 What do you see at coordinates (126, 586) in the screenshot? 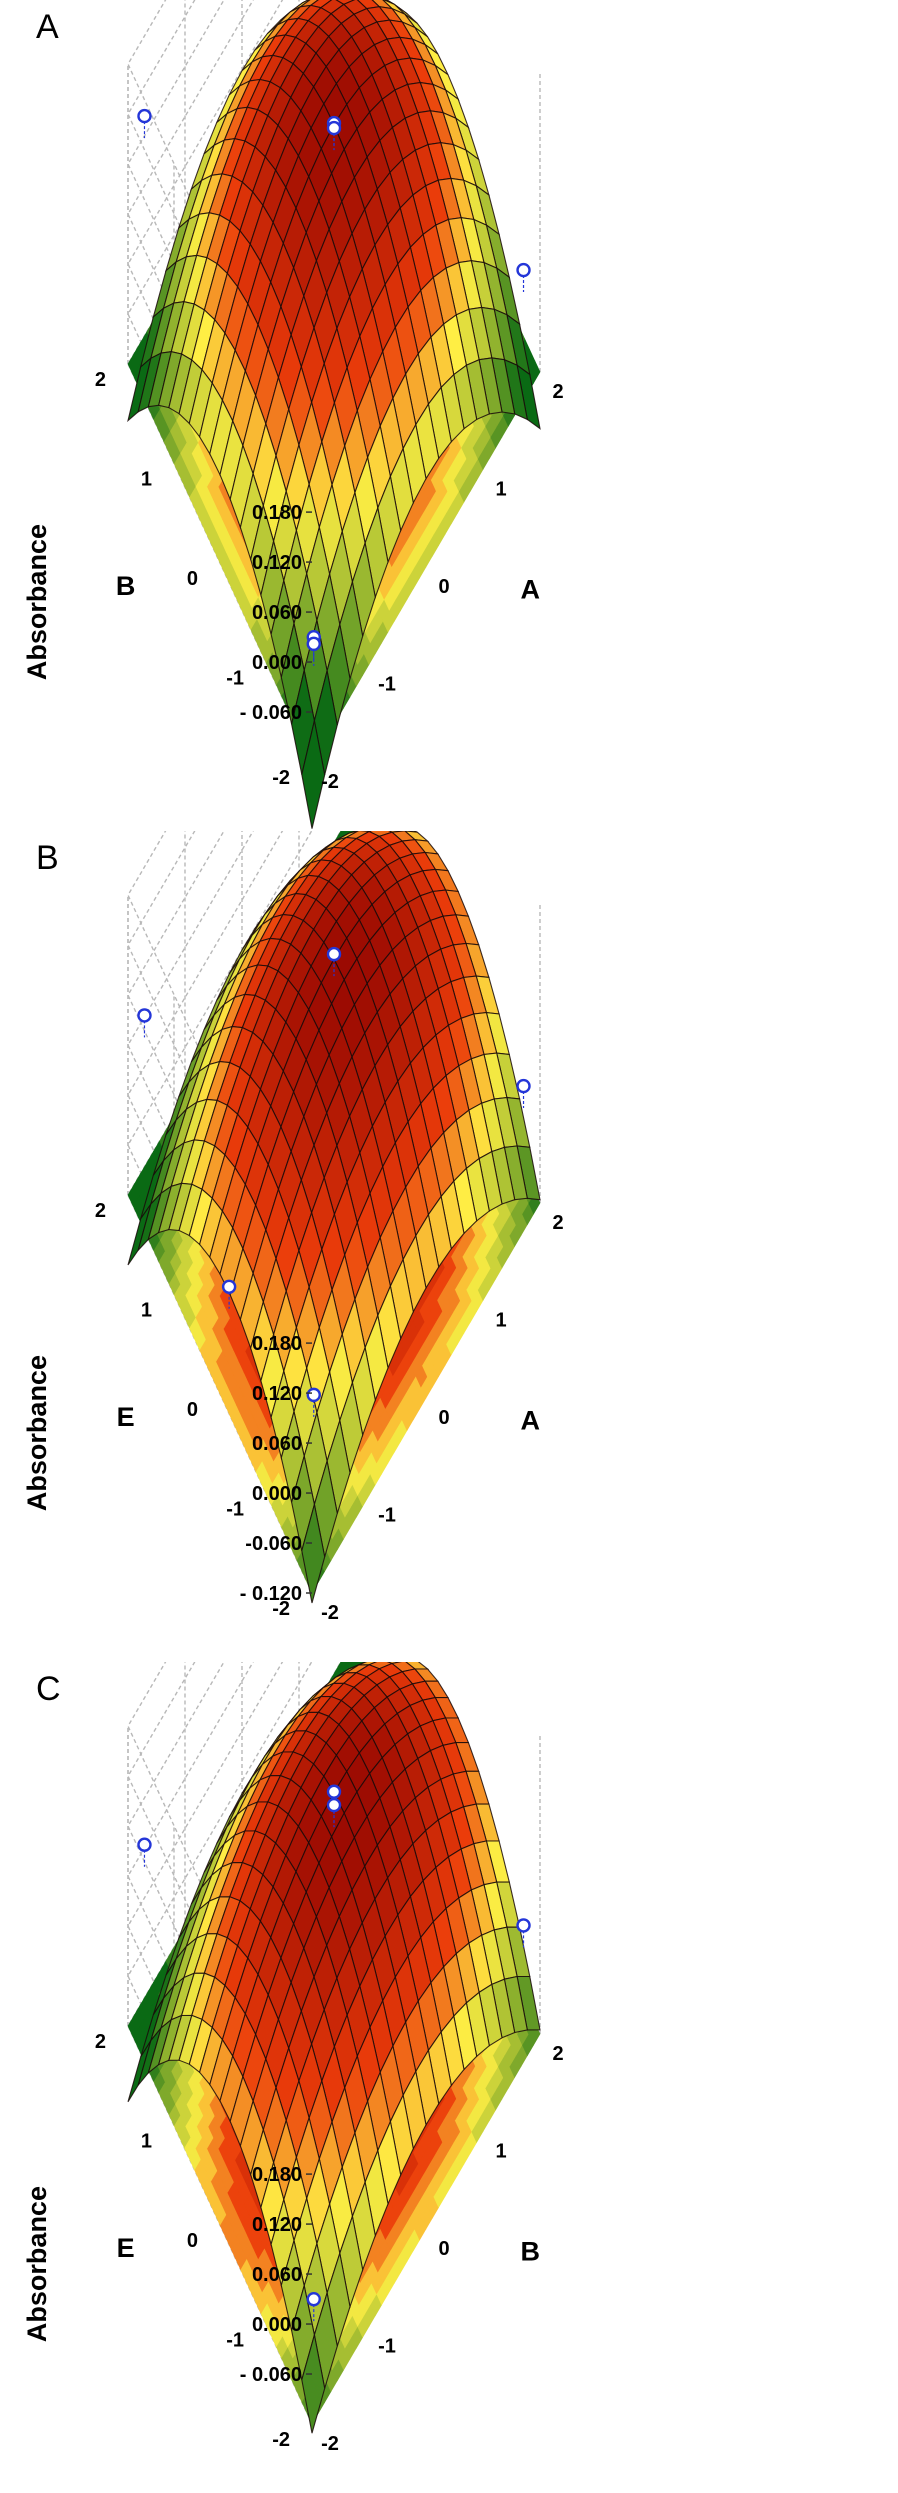
I see `y-axis-label: B` at bounding box center [126, 586].